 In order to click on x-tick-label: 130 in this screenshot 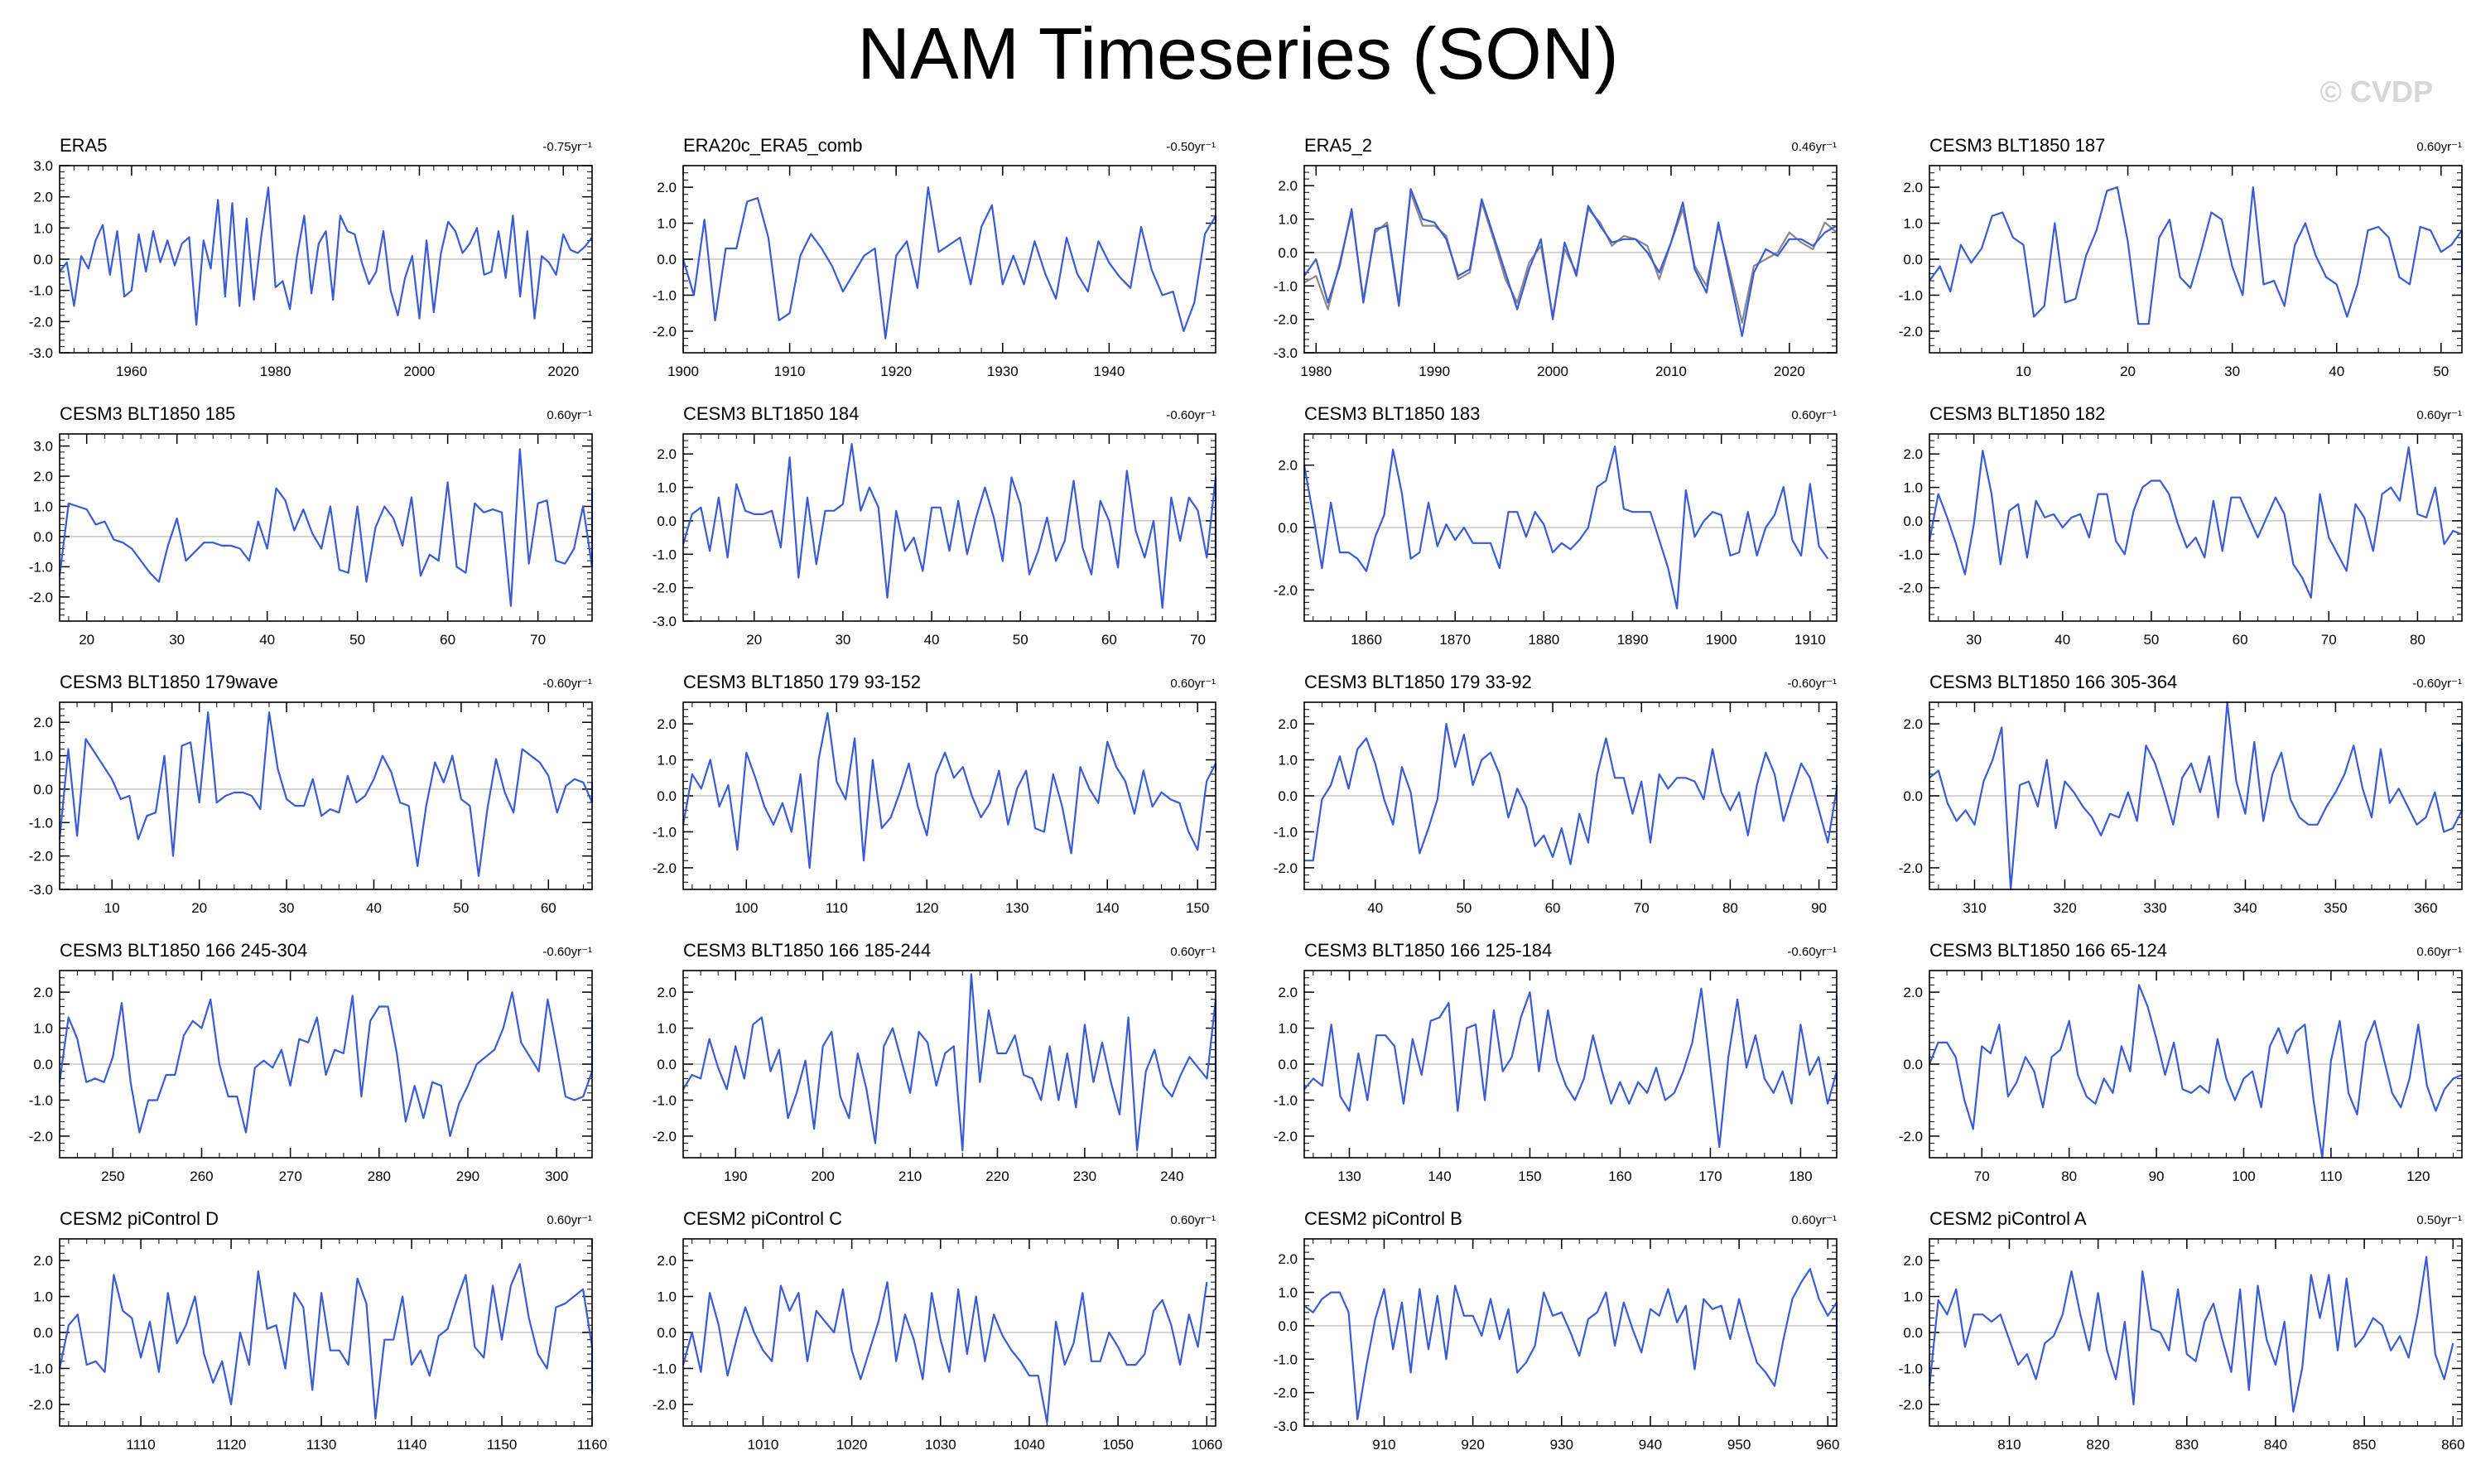, I will do `click(1349, 1176)`.